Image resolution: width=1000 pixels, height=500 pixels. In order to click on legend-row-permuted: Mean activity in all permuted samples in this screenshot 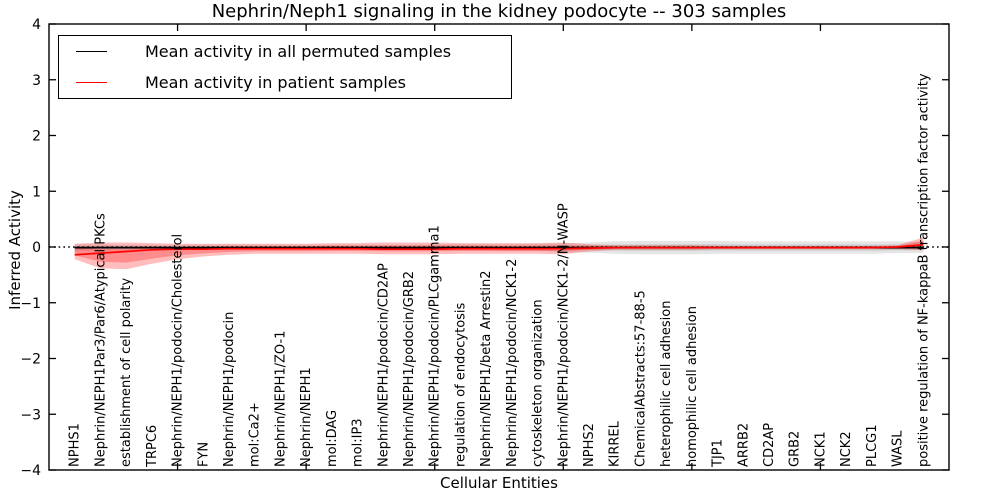, I will do `click(285, 51)`.